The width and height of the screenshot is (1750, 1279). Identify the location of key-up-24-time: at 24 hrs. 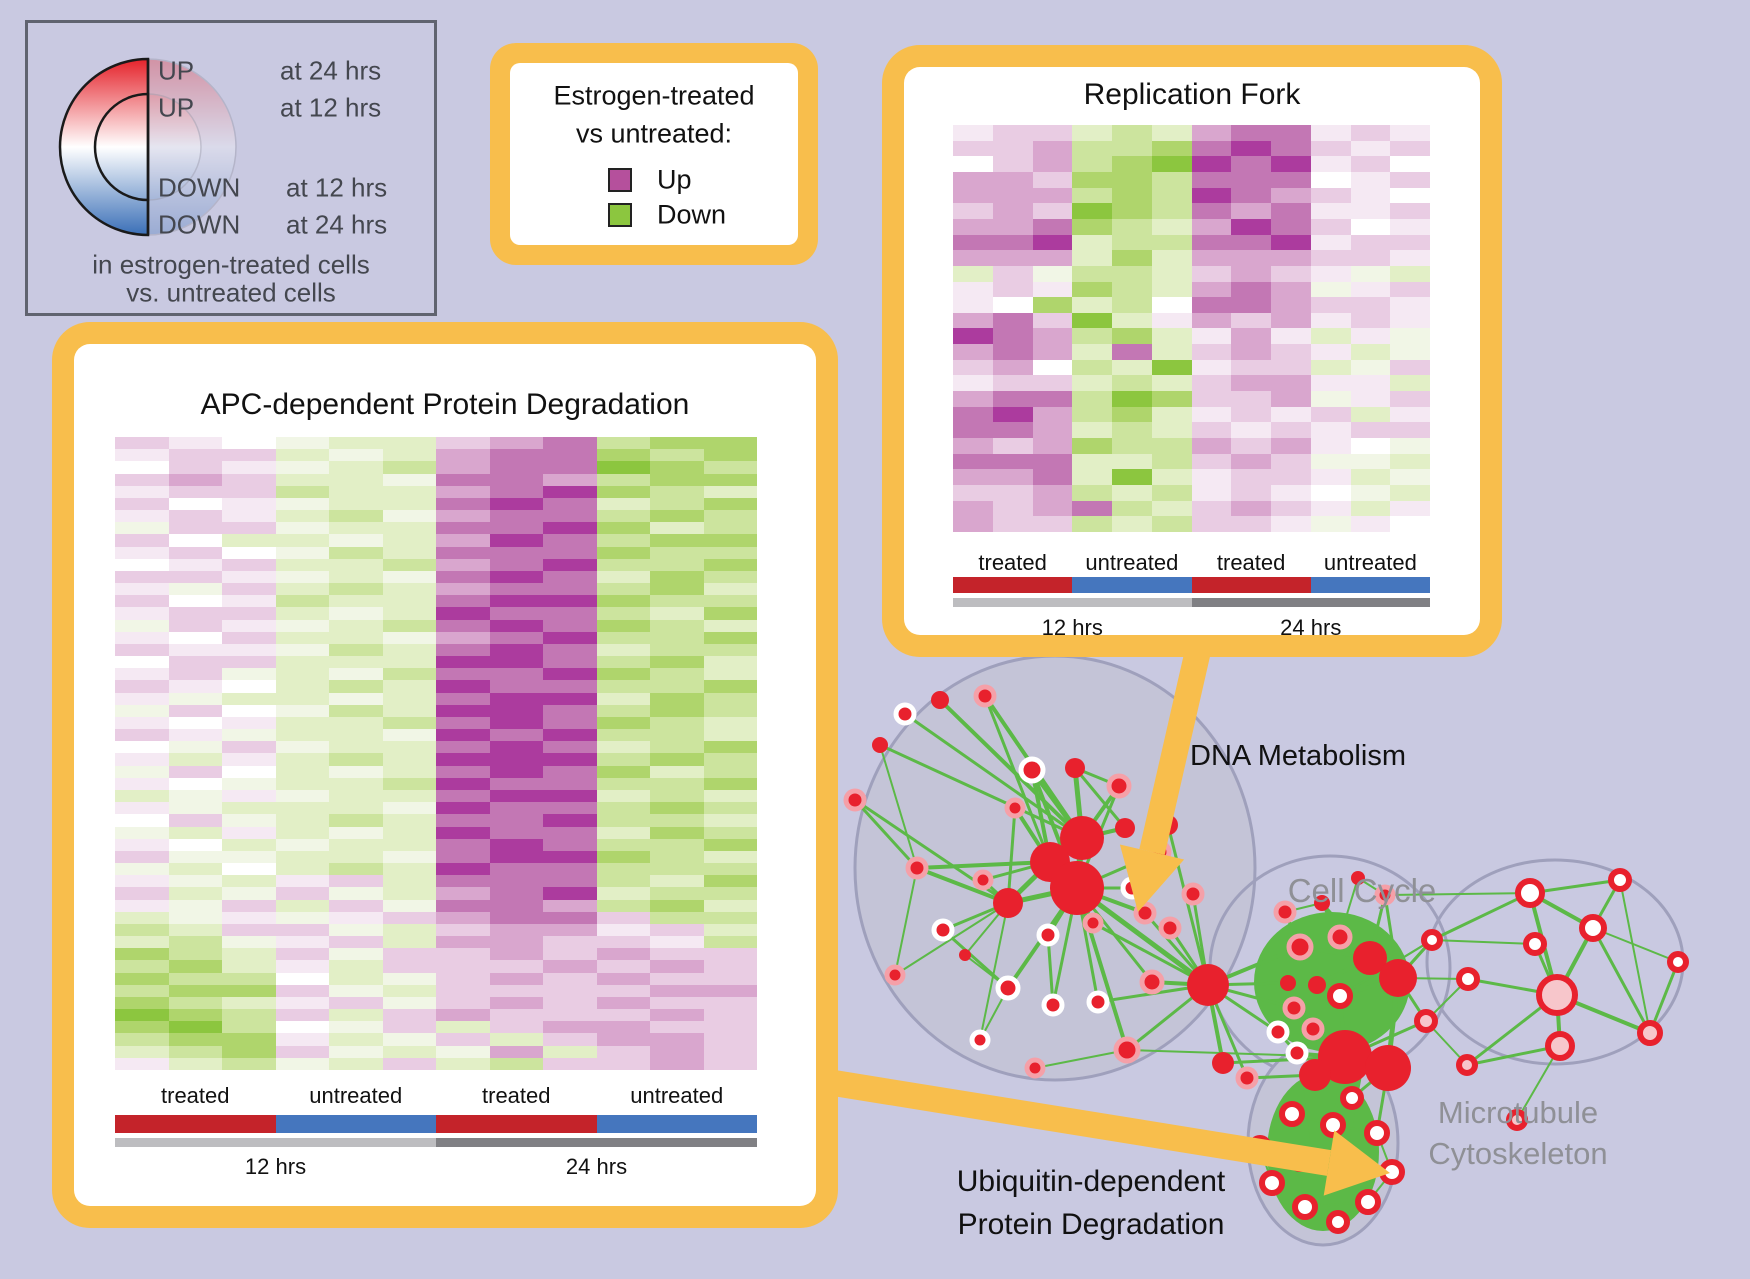
(331, 70).